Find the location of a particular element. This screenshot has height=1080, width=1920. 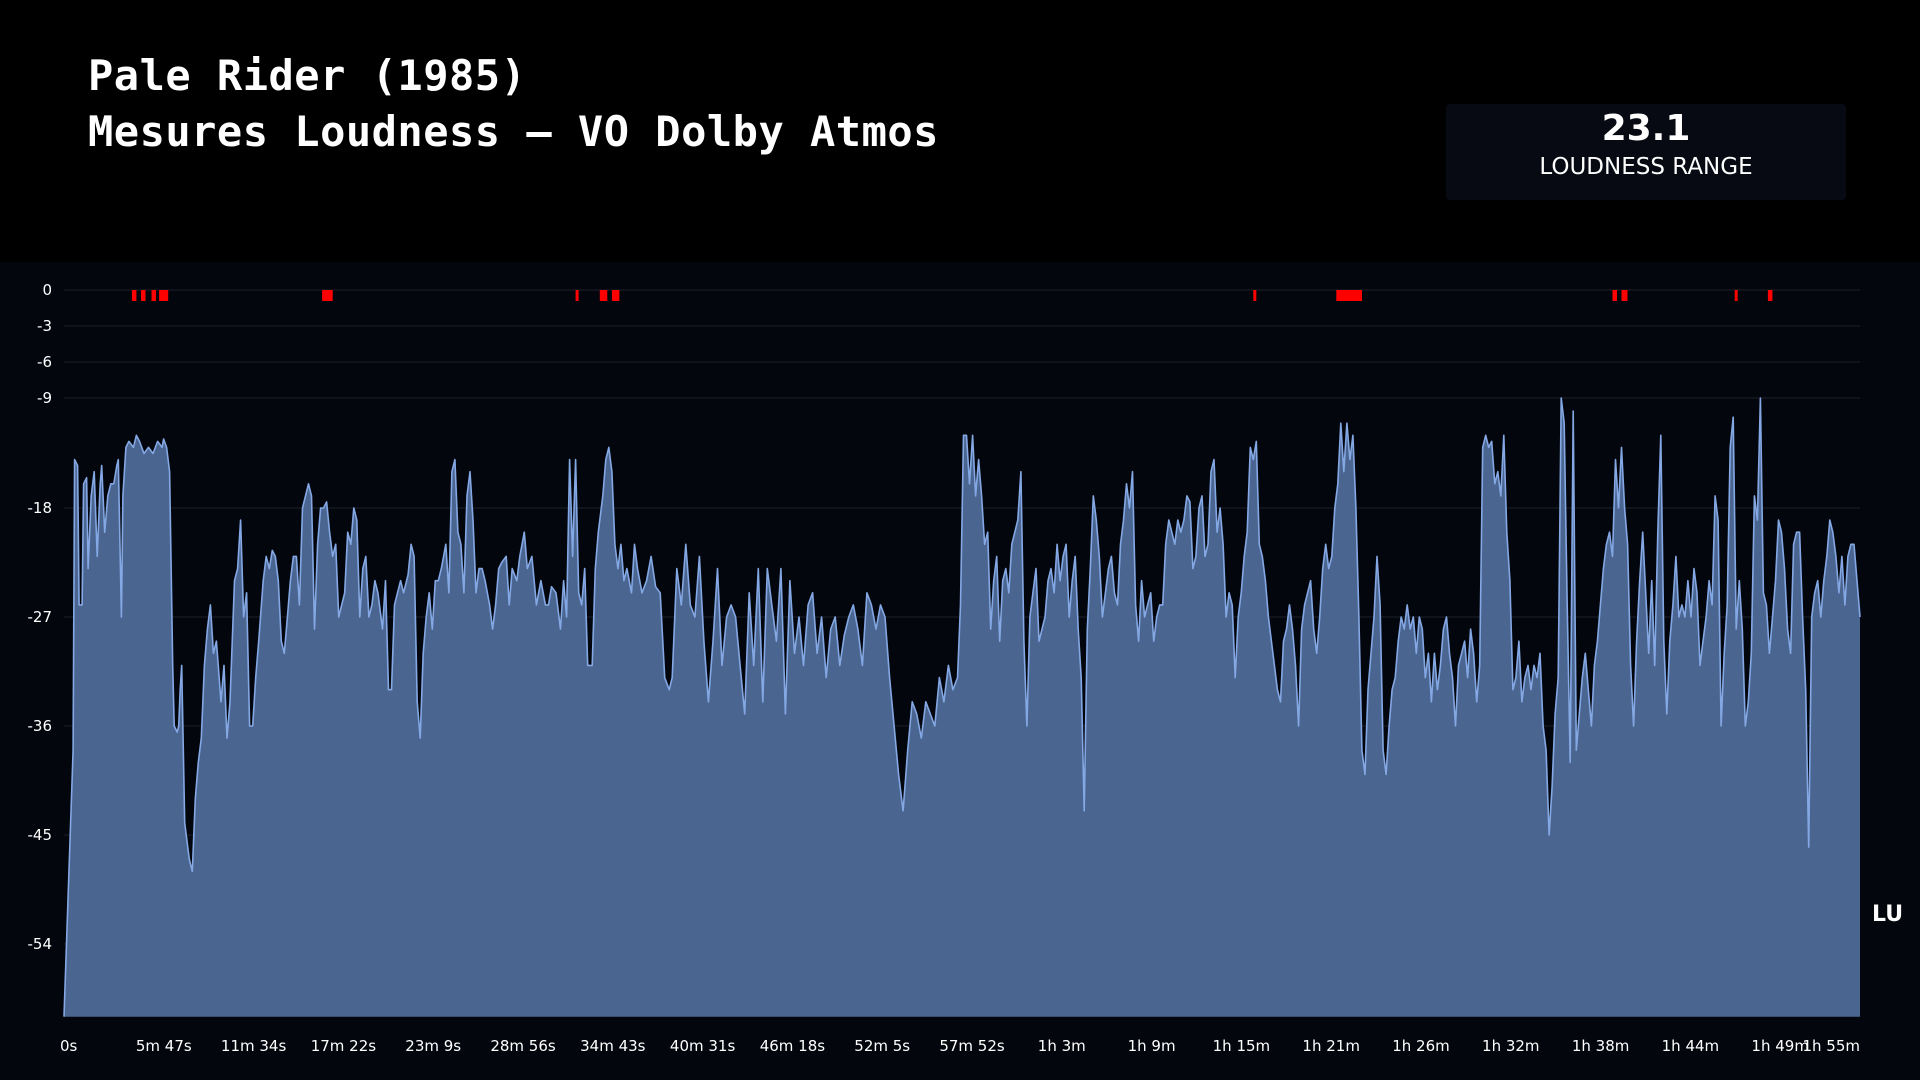

x-tick-label: 1h 55m is located at coordinates (1831, 1046).